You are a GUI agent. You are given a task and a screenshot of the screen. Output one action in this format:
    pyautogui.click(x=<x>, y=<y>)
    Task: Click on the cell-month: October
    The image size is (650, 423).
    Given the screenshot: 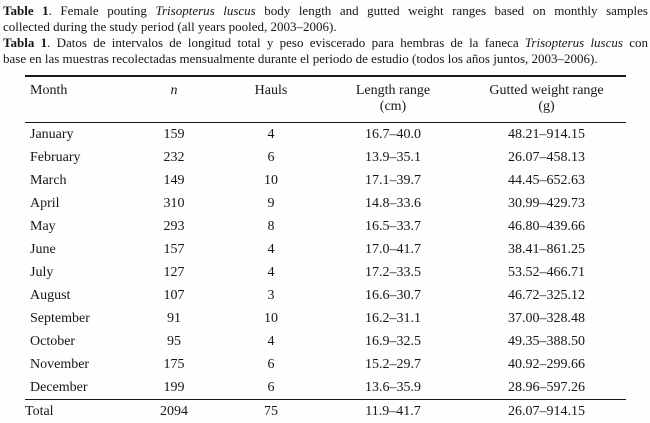 What is the action you would take?
    pyautogui.click(x=53, y=341)
    